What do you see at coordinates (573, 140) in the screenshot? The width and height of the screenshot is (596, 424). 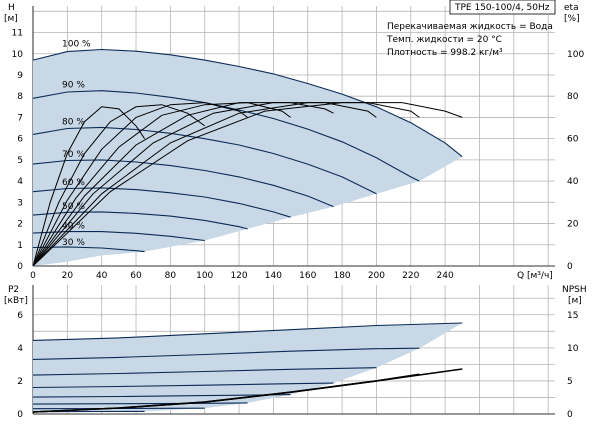 I see `y2-tick-label: 60` at bounding box center [573, 140].